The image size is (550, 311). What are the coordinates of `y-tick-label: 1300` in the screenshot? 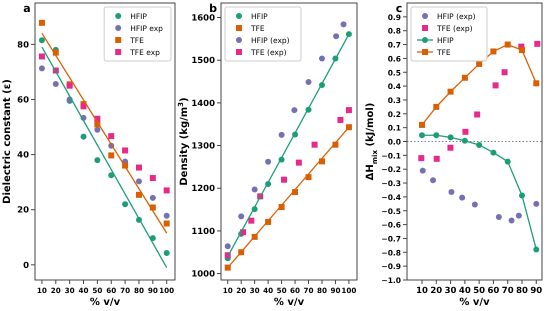 It's located at (203, 147).